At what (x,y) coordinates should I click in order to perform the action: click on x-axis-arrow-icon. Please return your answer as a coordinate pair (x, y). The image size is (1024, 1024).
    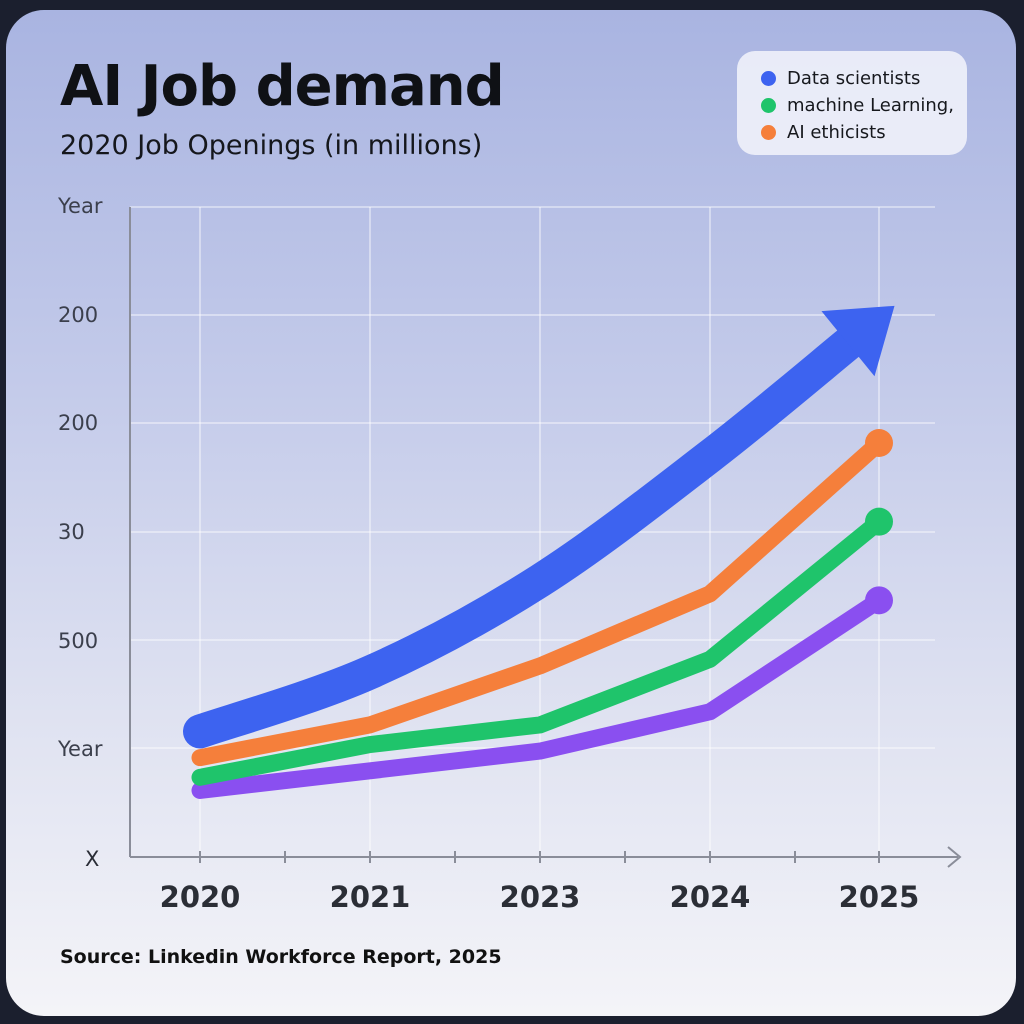
    Looking at the image, I should click on (954, 857).